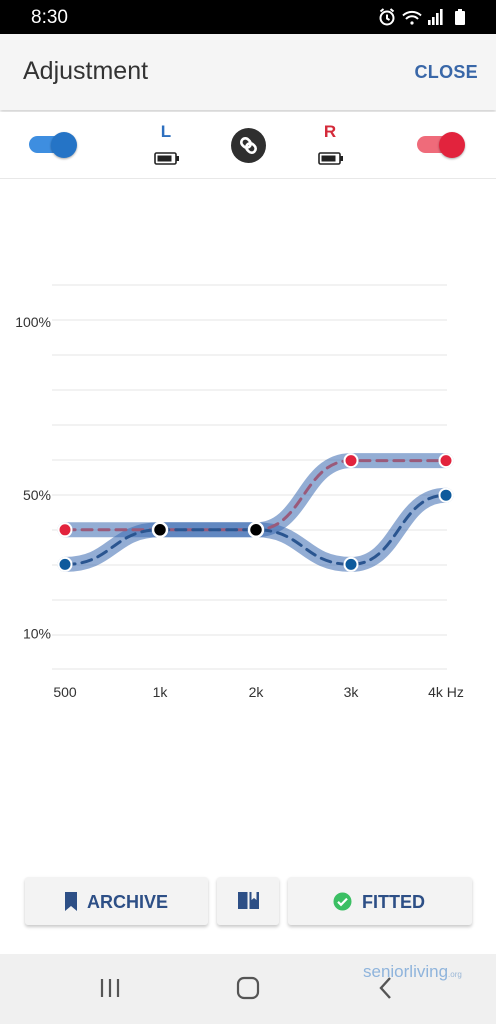  Describe the element at coordinates (166, 158) in the screenshot. I see `left-battery-icon` at that location.